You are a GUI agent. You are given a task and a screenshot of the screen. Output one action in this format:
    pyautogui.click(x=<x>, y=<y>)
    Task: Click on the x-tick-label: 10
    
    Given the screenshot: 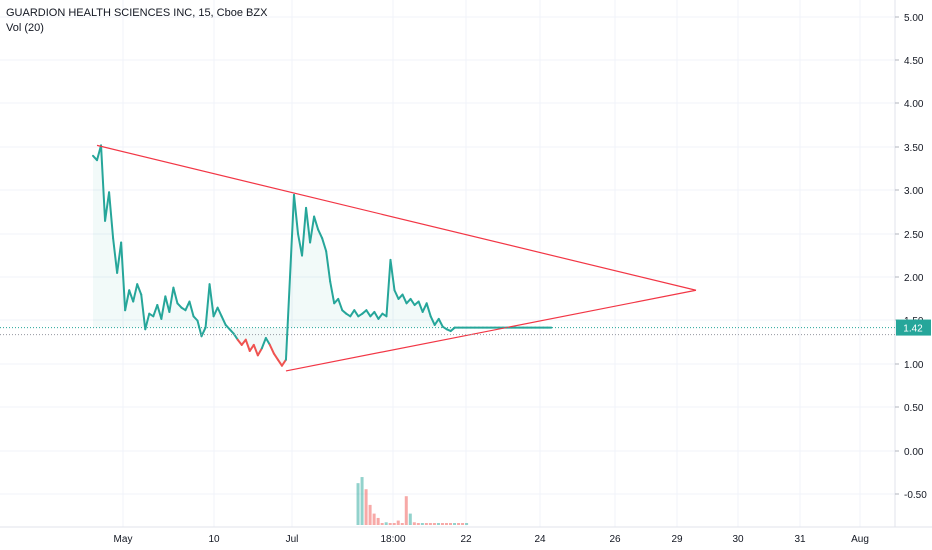 What is the action you would take?
    pyautogui.click(x=214, y=539)
    